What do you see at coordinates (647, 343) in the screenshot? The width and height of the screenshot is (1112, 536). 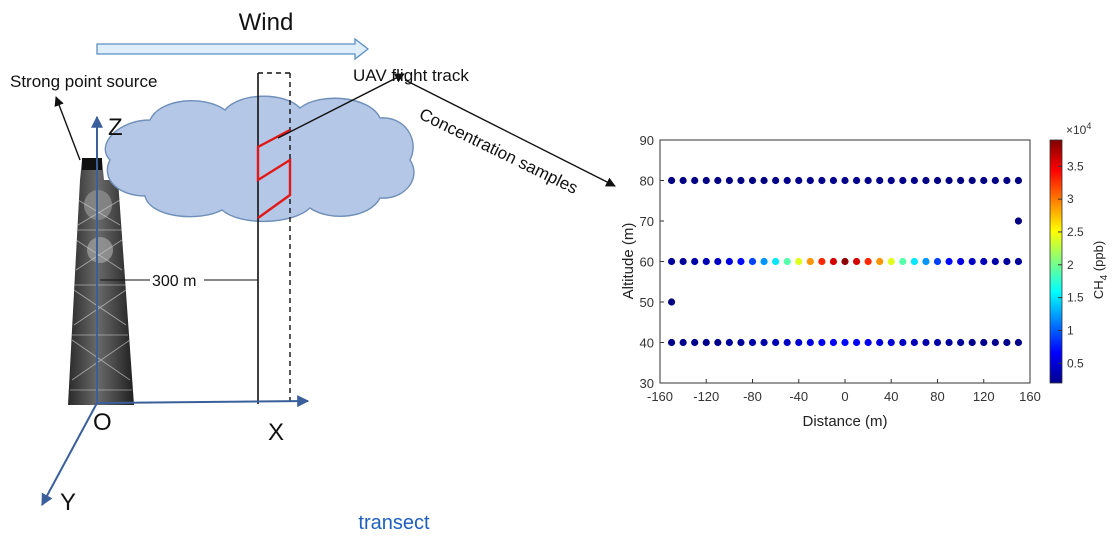 I see `y-tick-label: 40` at bounding box center [647, 343].